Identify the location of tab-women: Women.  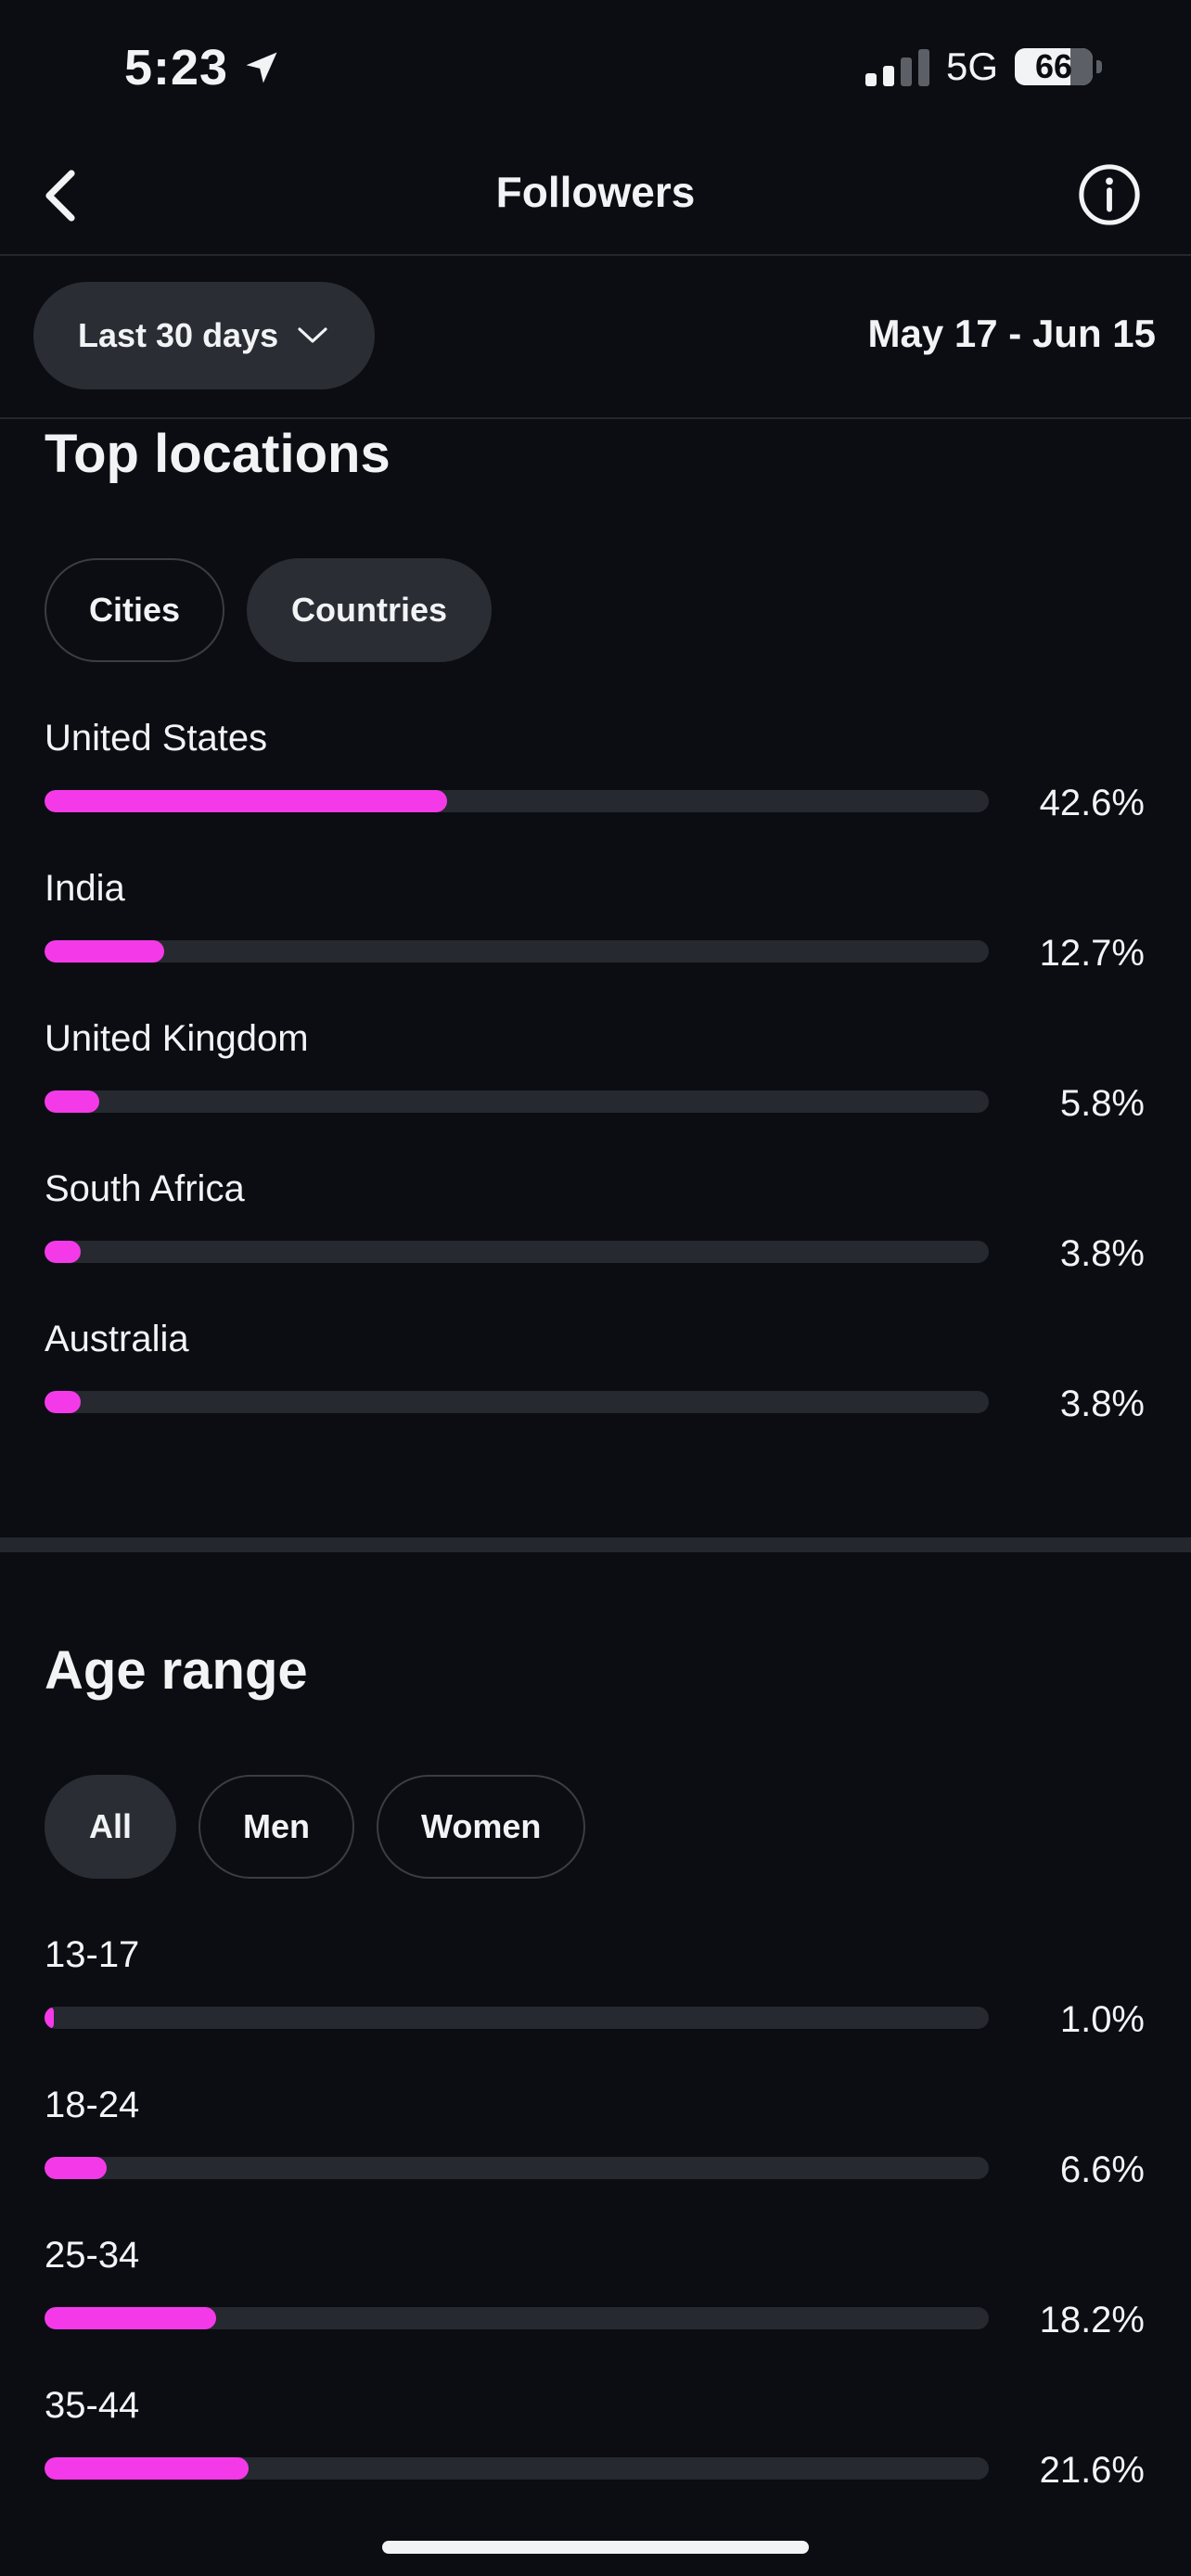
(482, 1827).